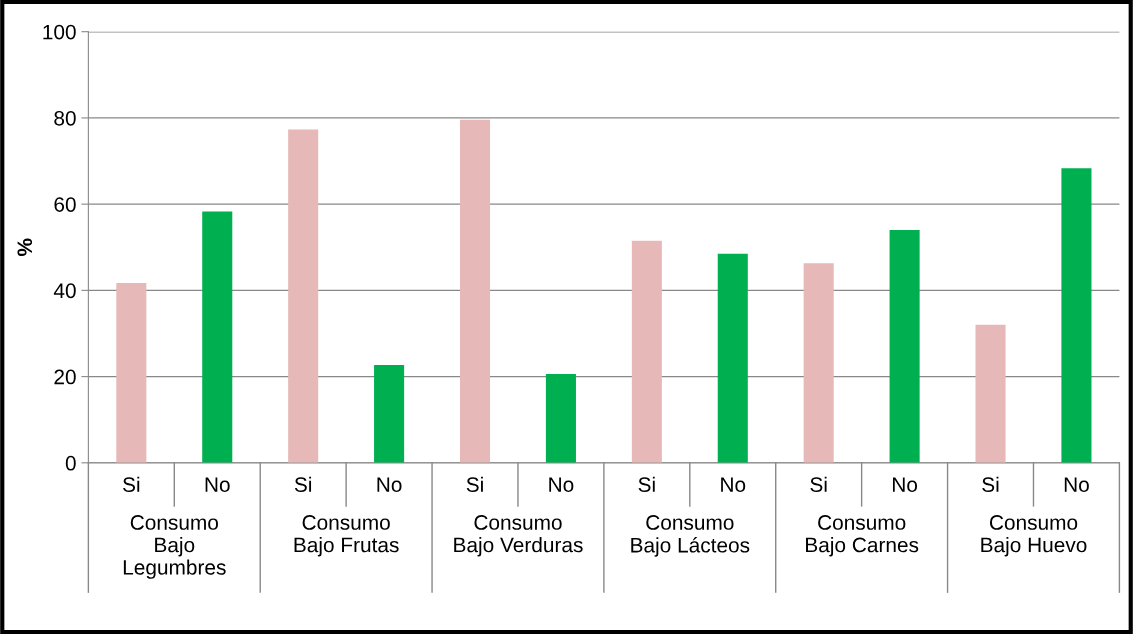 Image resolution: width=1133 pixels, height=634 pixels. What do you see at coordinates (65, 377) in the screenshot?
I see `y-tick-label: 20` at bounding box center [65, 377].